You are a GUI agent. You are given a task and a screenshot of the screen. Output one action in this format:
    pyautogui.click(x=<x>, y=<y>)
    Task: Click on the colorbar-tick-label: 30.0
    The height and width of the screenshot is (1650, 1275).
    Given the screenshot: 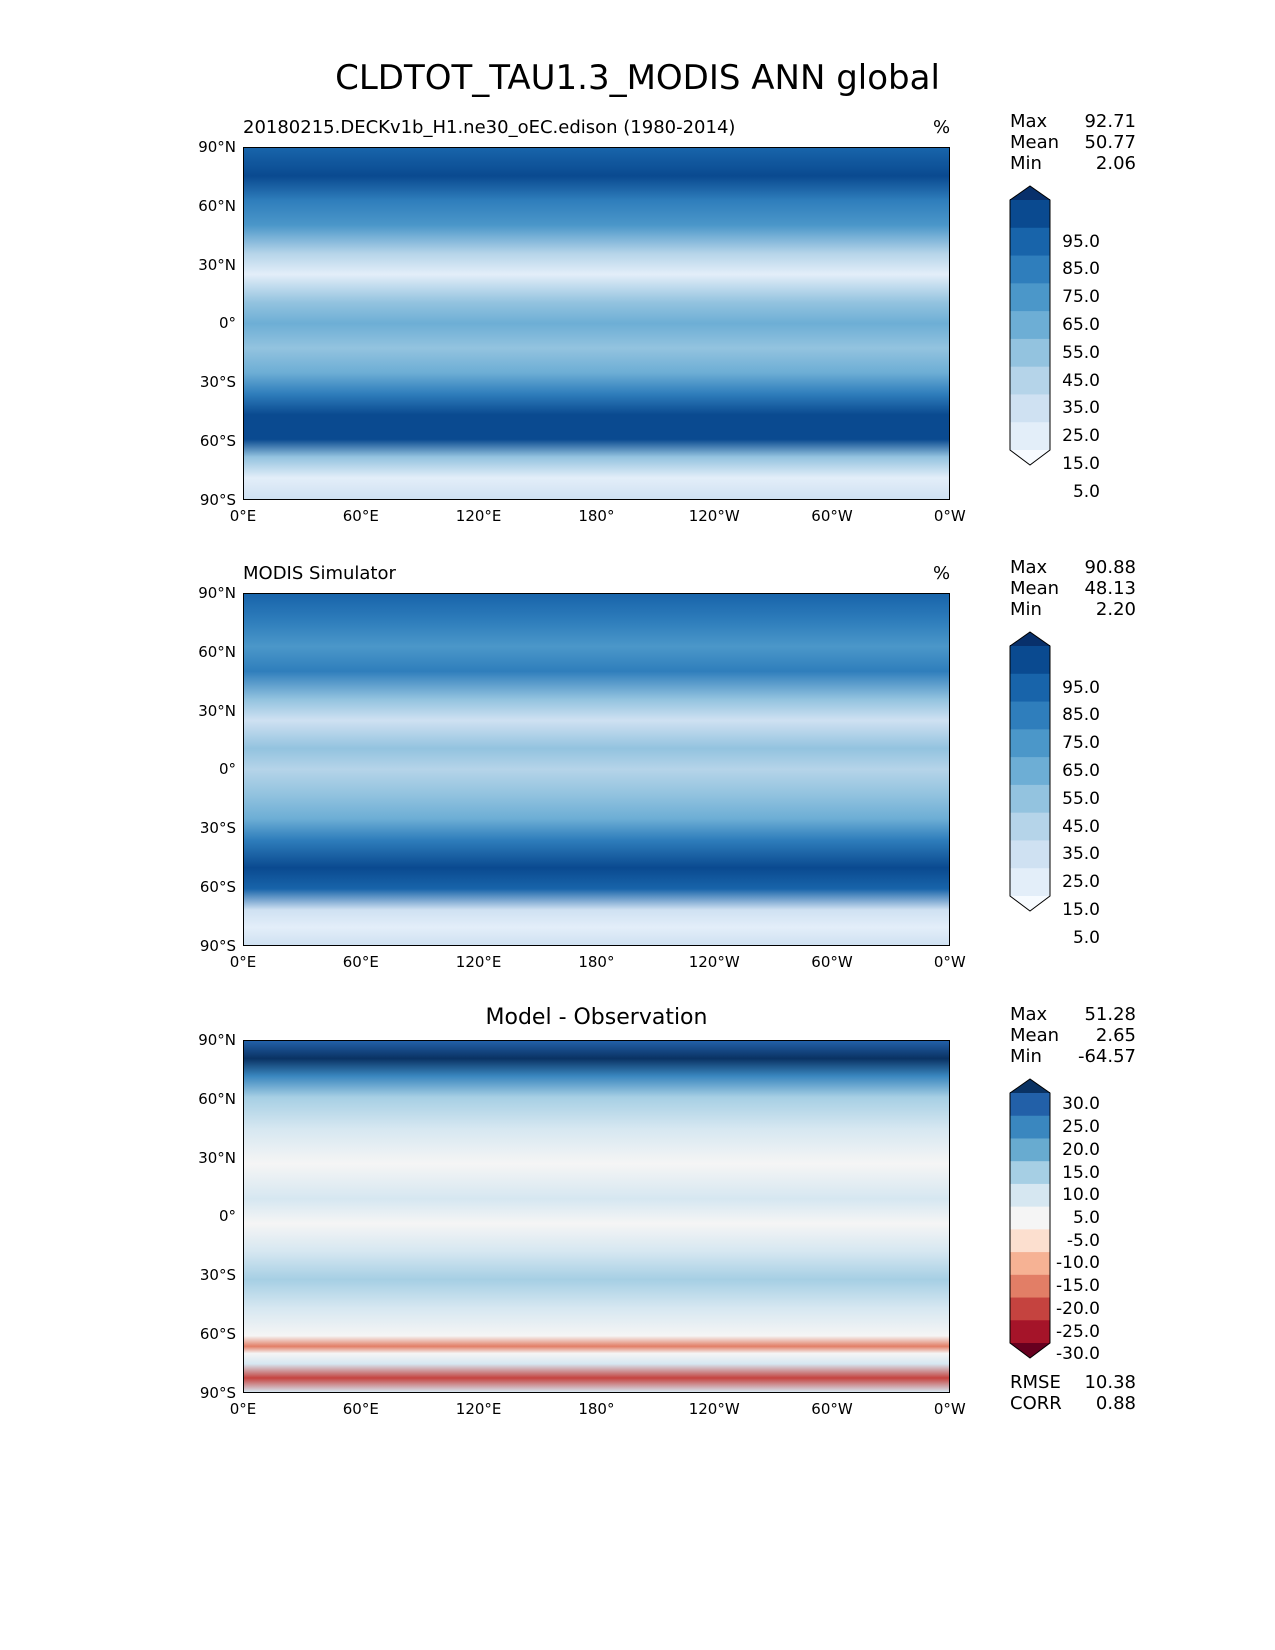 What is the action you would take?
    pyautogui.click(x=1081, y=1104)
    